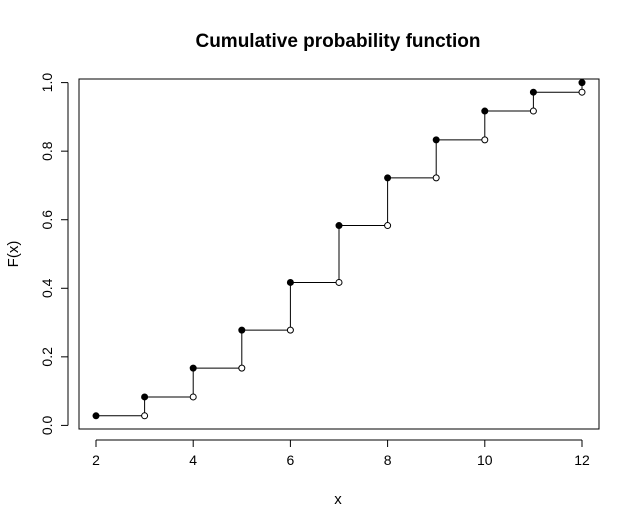 Image resolution: width=639 pixels, height=528 pixels. Describe the element at coordinates (582, 460) in the screenshot. I see `x-tick-label: 12` at that location.